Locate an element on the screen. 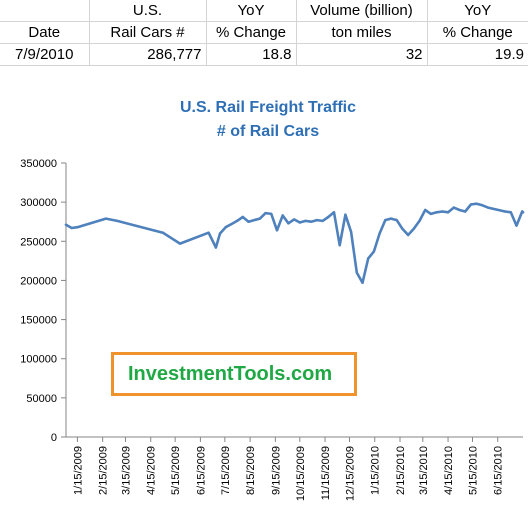 This screenshot has height=524, width=528. chart-title: U.S. Rail Freight Traffic is located at coordinates (268, 107).